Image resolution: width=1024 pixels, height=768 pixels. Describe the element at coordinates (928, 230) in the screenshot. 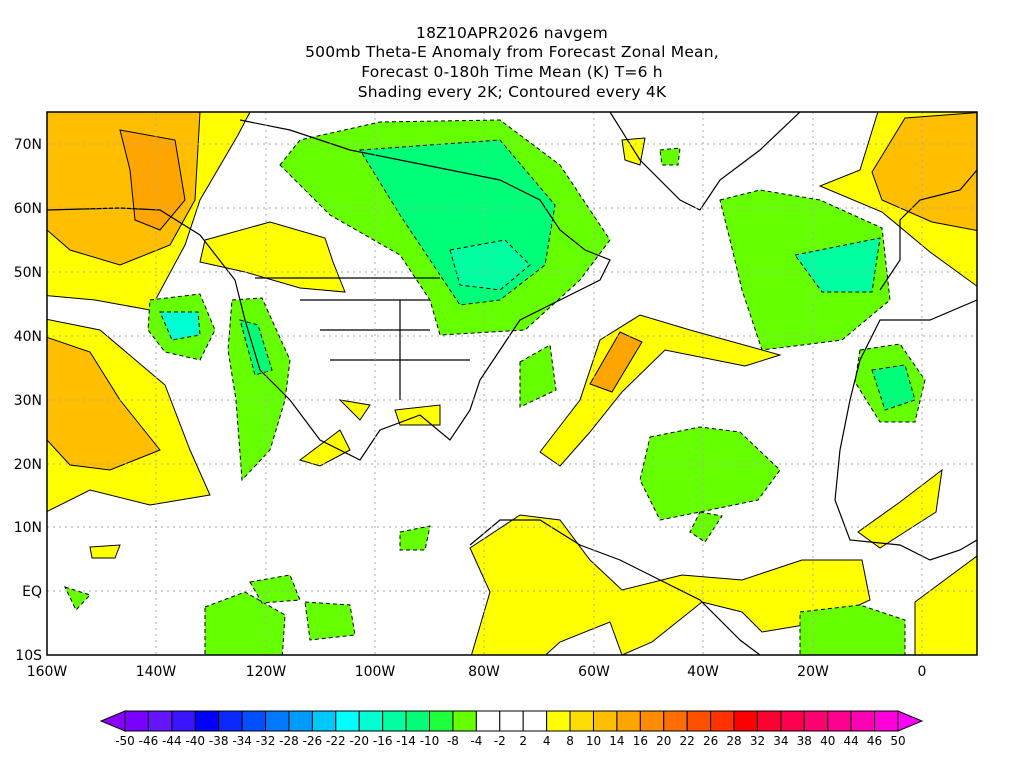

I see `coastline-europe` at that location.